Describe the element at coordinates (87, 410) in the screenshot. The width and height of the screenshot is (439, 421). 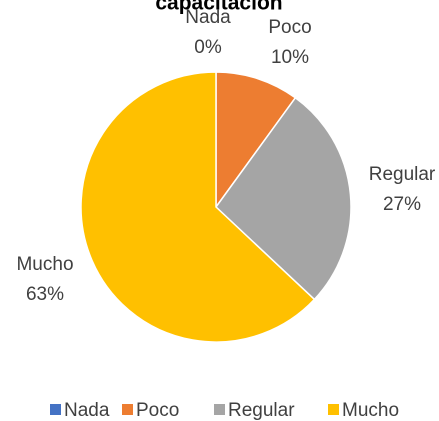
I see `legend-label: Nada` at that location.